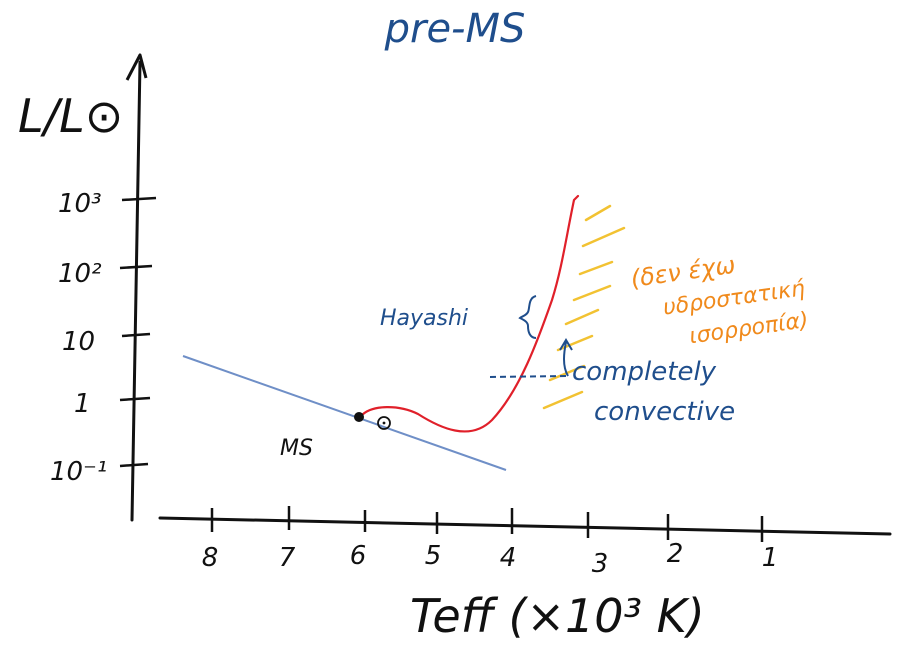 The height and width of the screenshot is (665, 901). I want to click on y-tick-label-10: 10, so click(78, 342).